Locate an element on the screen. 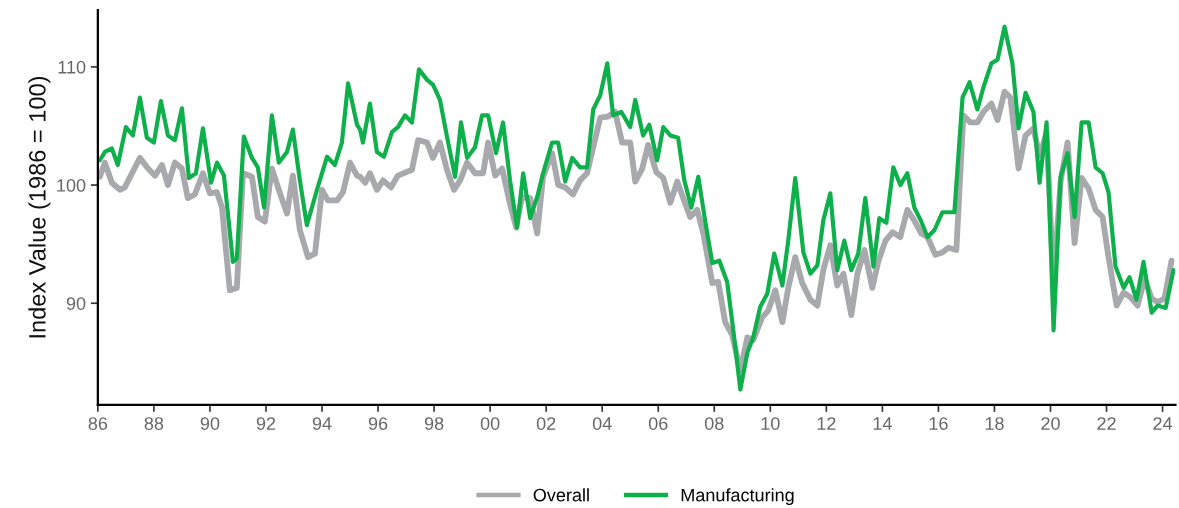 This screenshot has width=1179, height=508. x-tick-label: 96 is located at coordinates (378, 423).